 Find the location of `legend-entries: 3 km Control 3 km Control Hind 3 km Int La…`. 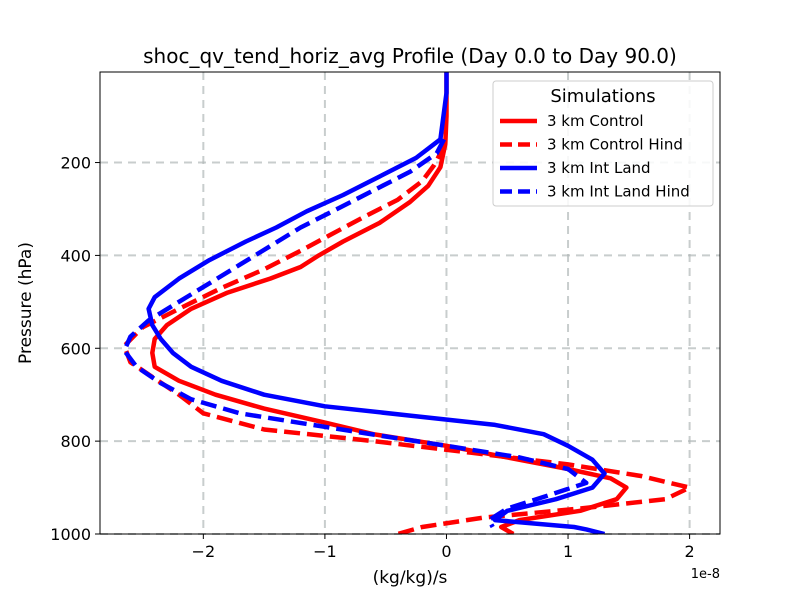

legend-entries: 3 km Control 3 km Control Hind 3 km Int La… is located at coordinates (595, 156).